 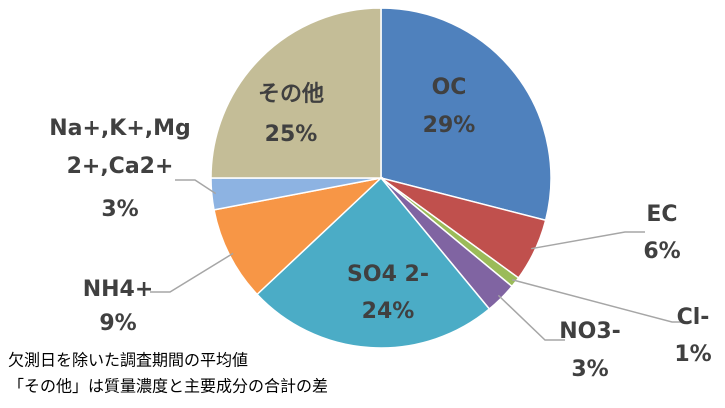 I want to click on value-label: 25%, so click(x=291, y=134).